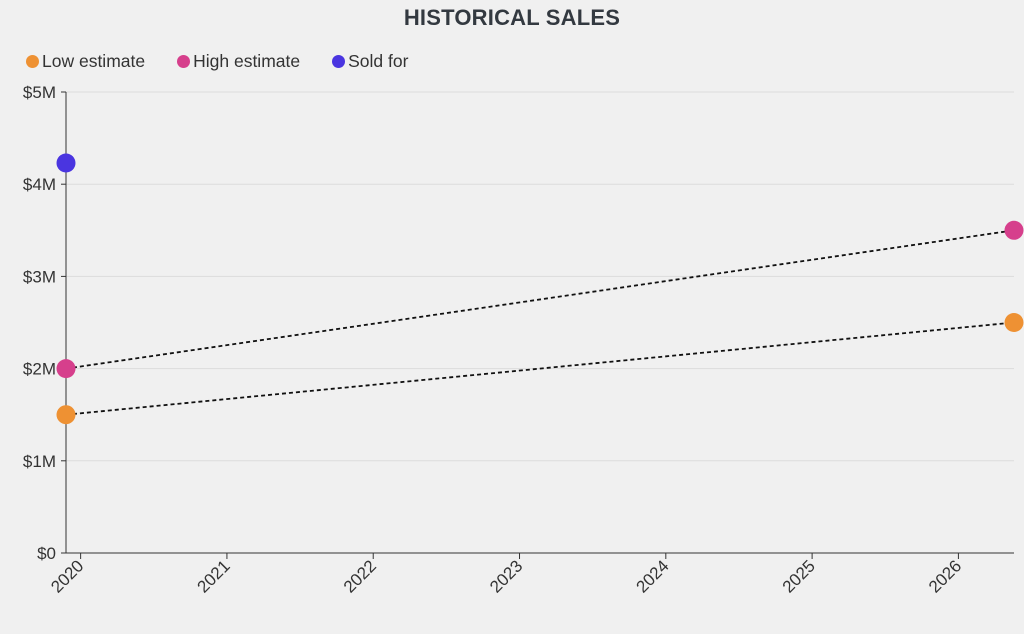 The image size is (1024, 634). I want to click on legend-label-low-estimate: Low estimate, so click(94, 61).